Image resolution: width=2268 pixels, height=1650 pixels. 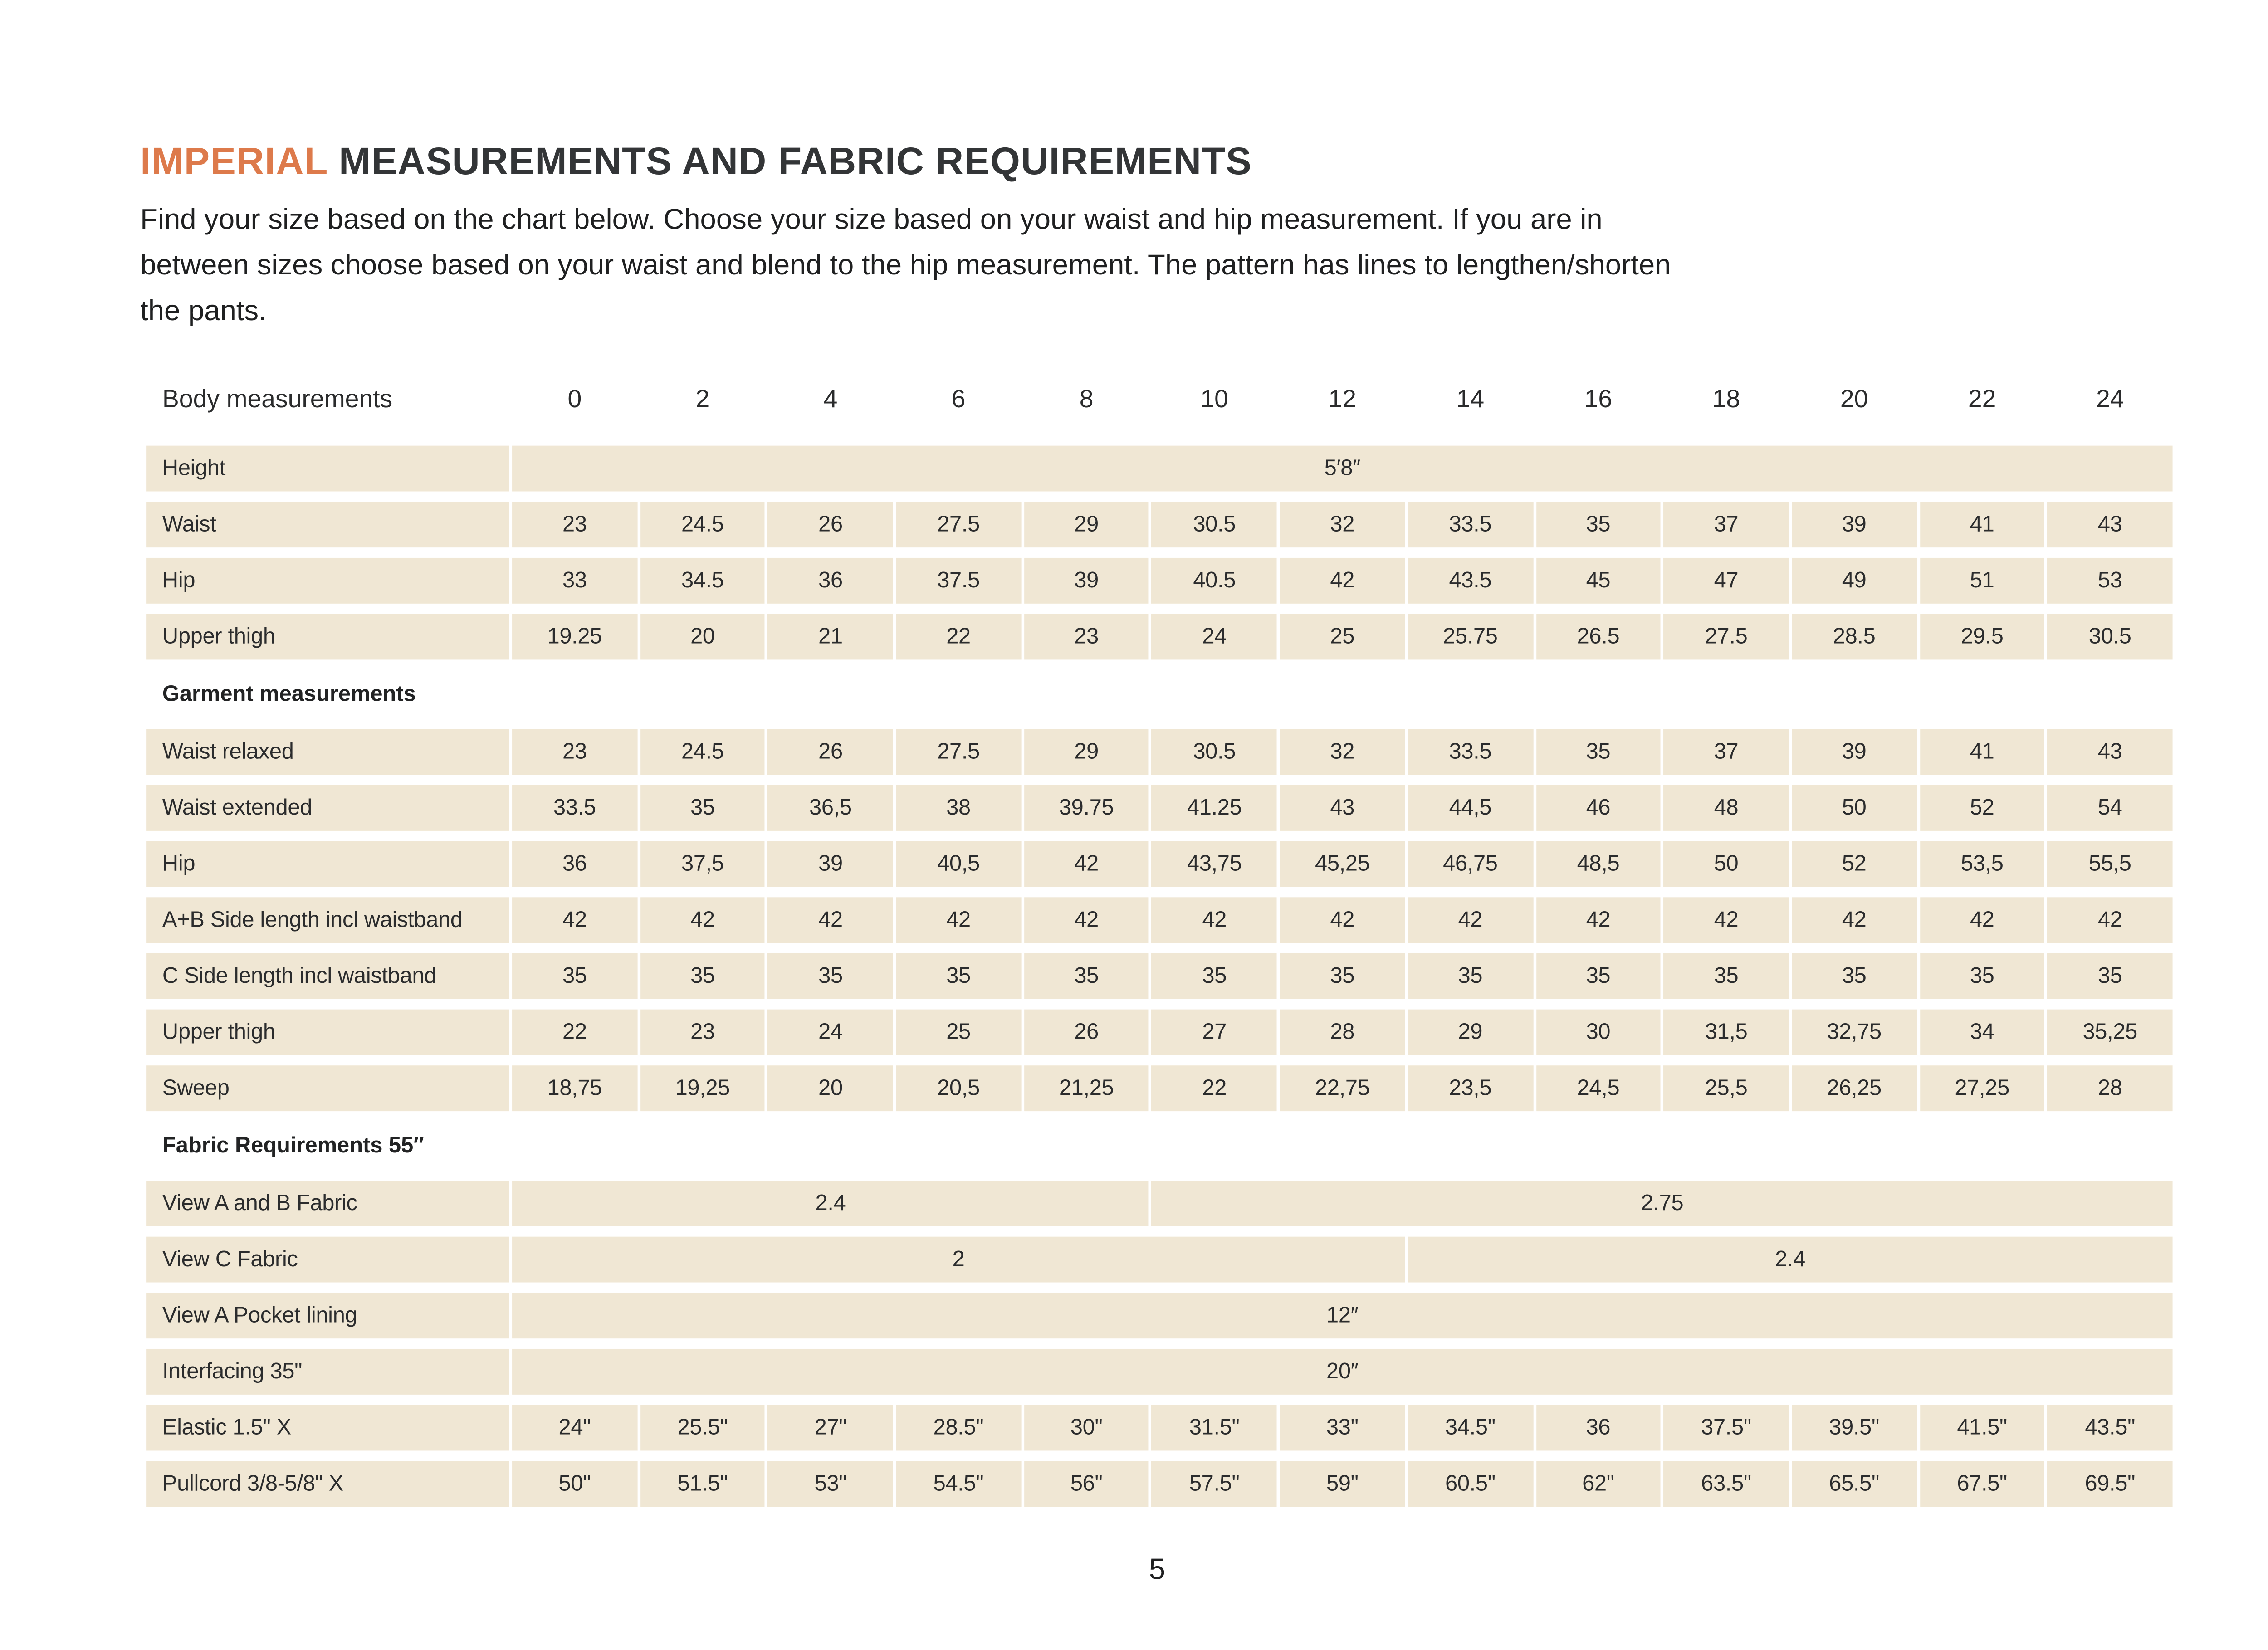 What do you see at coordinates (1157, 1571) in the screenshot?
I see `page-number: 5` at bounding box center [1157, 1571].